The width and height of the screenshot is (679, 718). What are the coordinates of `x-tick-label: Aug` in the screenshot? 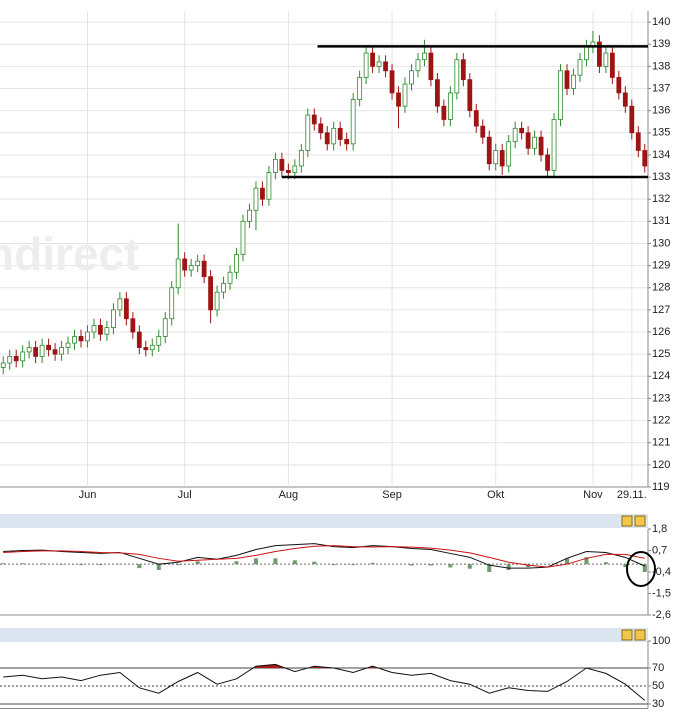 It's located at (289, 495).